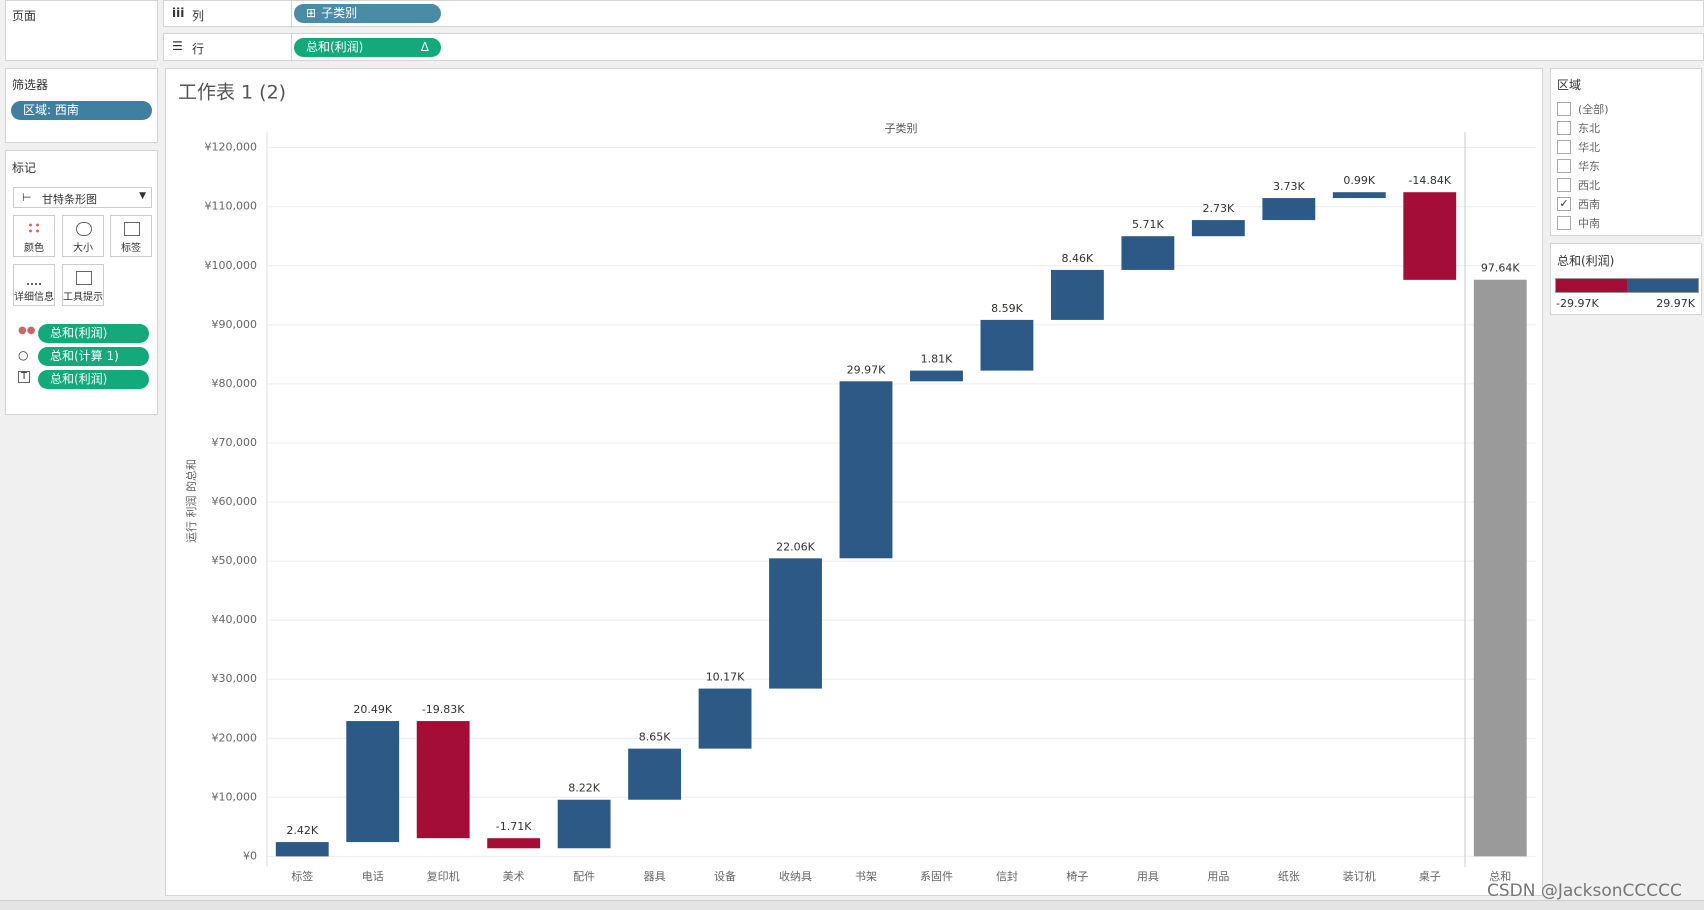 Image resolution: width=1704 pixels, height=910 pixels. Describe the element at coordinates (1589, 166) in the screenshot. I see `checkbox-label: 华东` at that location.